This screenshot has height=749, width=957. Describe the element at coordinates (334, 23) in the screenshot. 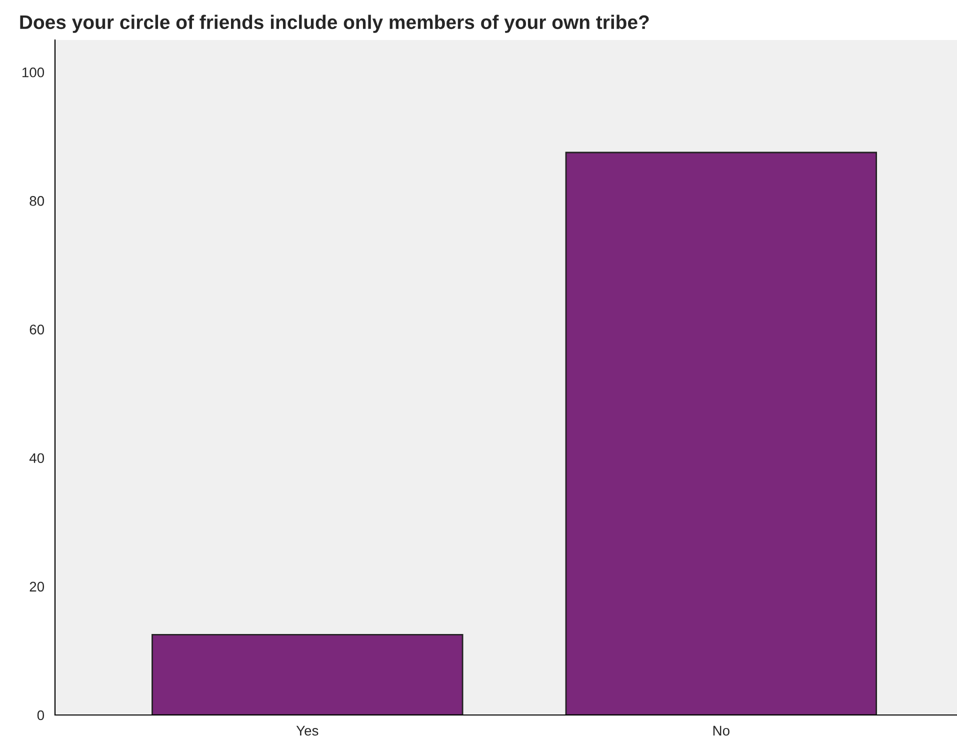

I see `chart-title: Does your circle of friends include only members of your own tribe?` at that location.